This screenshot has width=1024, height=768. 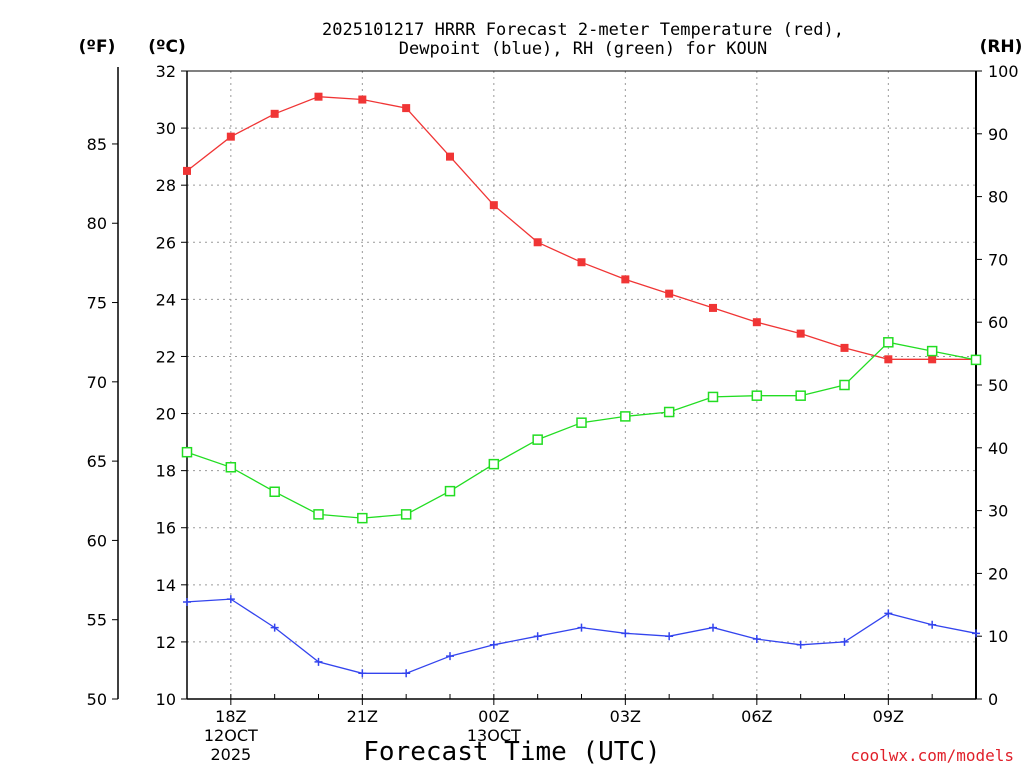 What do you see at coordinates (998, 385) in the screenshot?
I see `rh-tick-label: 50` at bounding box center [998, 385].